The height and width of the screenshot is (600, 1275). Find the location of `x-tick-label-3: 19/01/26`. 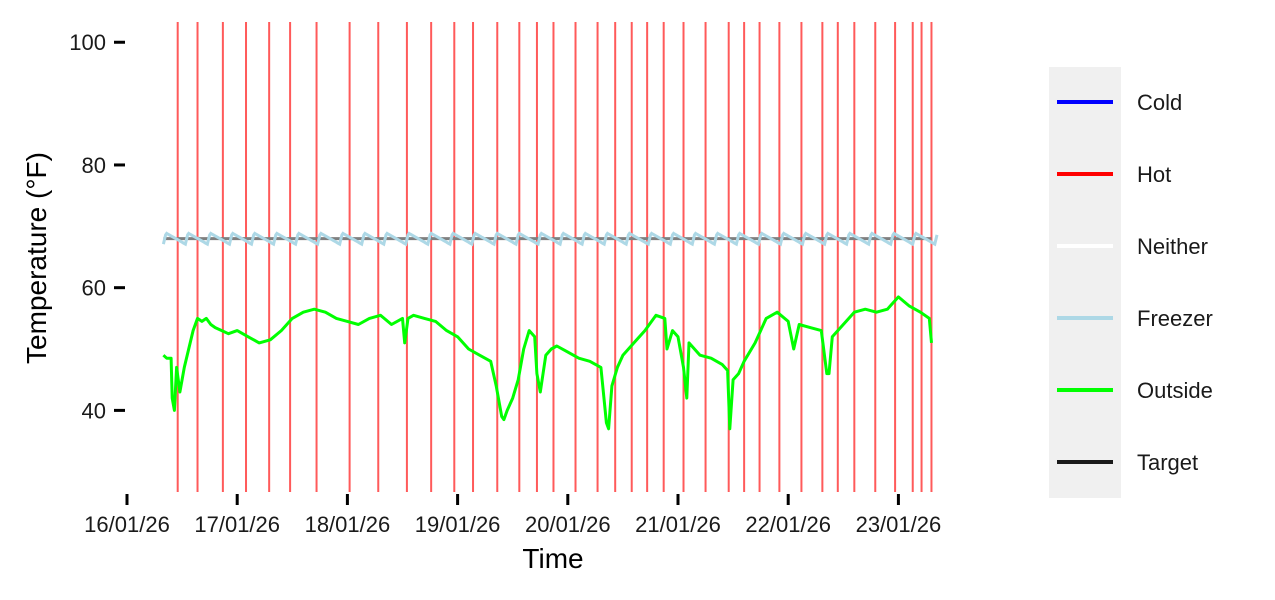

x-tick-label-3: 19/01/26 is located at coordinates (458, 524).